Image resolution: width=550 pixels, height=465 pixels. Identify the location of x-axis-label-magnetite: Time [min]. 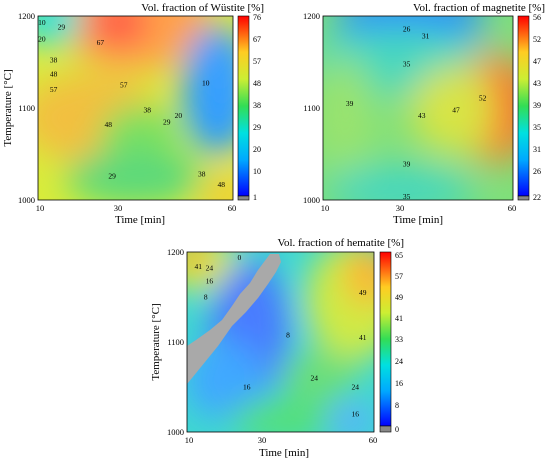
(418, 220).